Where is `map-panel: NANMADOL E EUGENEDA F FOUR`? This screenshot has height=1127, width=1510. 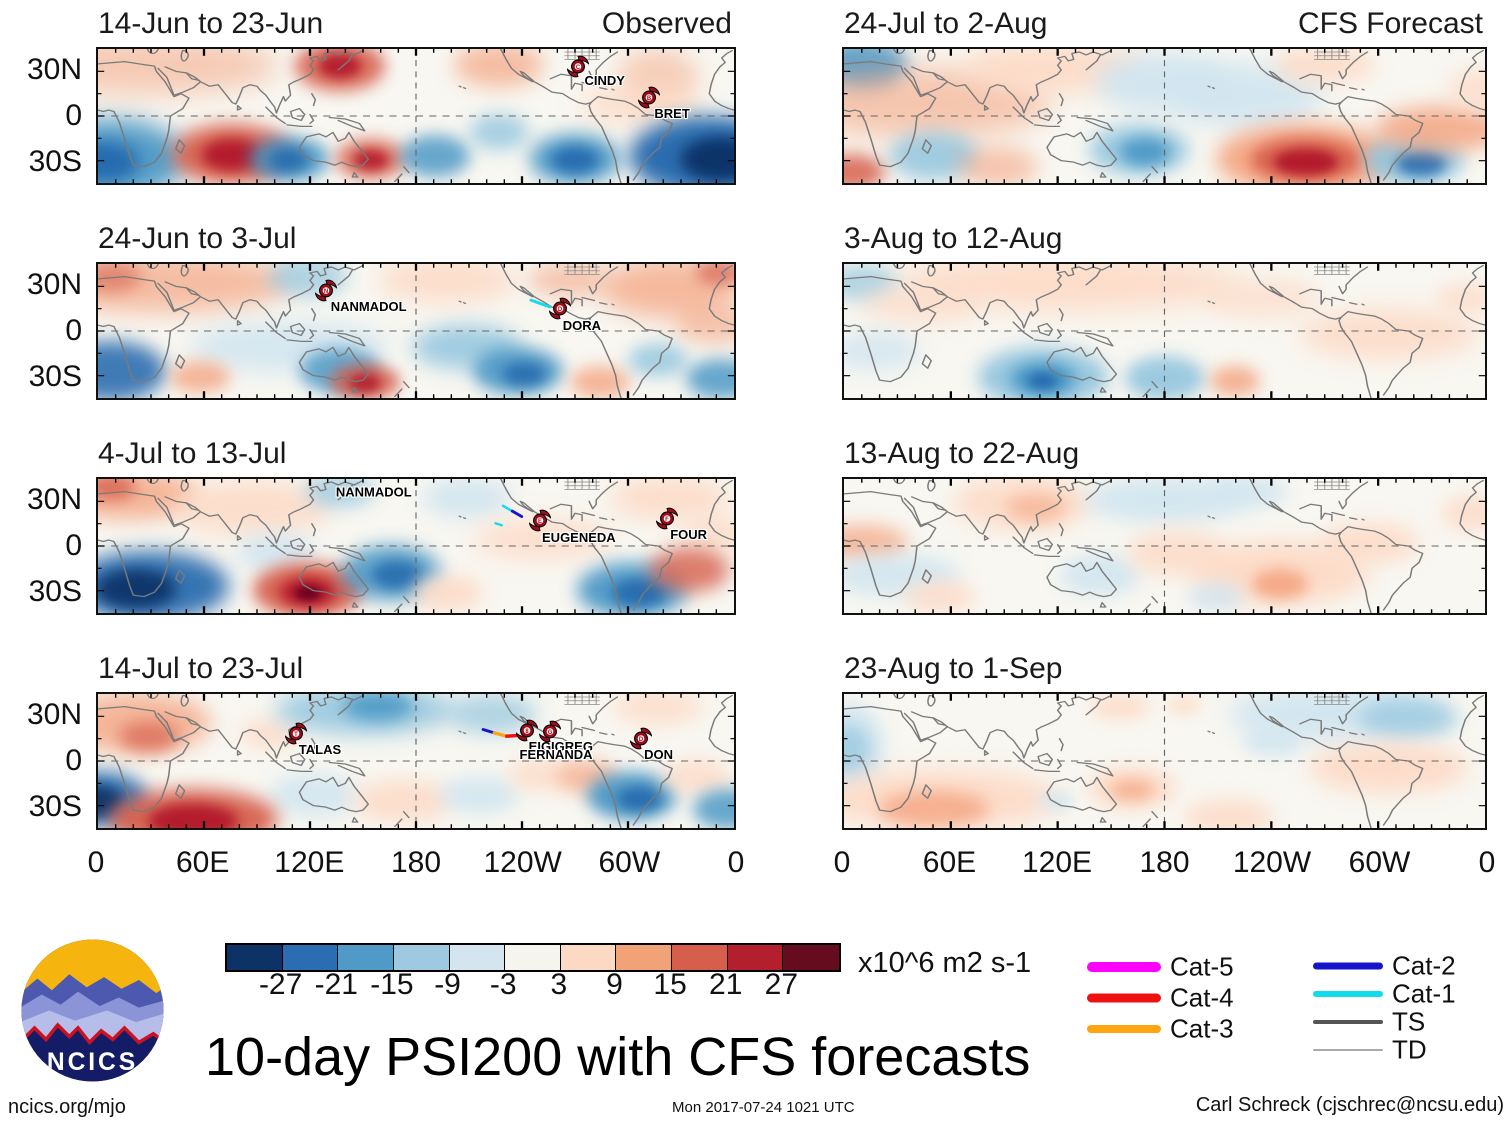
map-panel: NANMADOL E EUGENEDA F FOUR is located at coordinates (416, 546).